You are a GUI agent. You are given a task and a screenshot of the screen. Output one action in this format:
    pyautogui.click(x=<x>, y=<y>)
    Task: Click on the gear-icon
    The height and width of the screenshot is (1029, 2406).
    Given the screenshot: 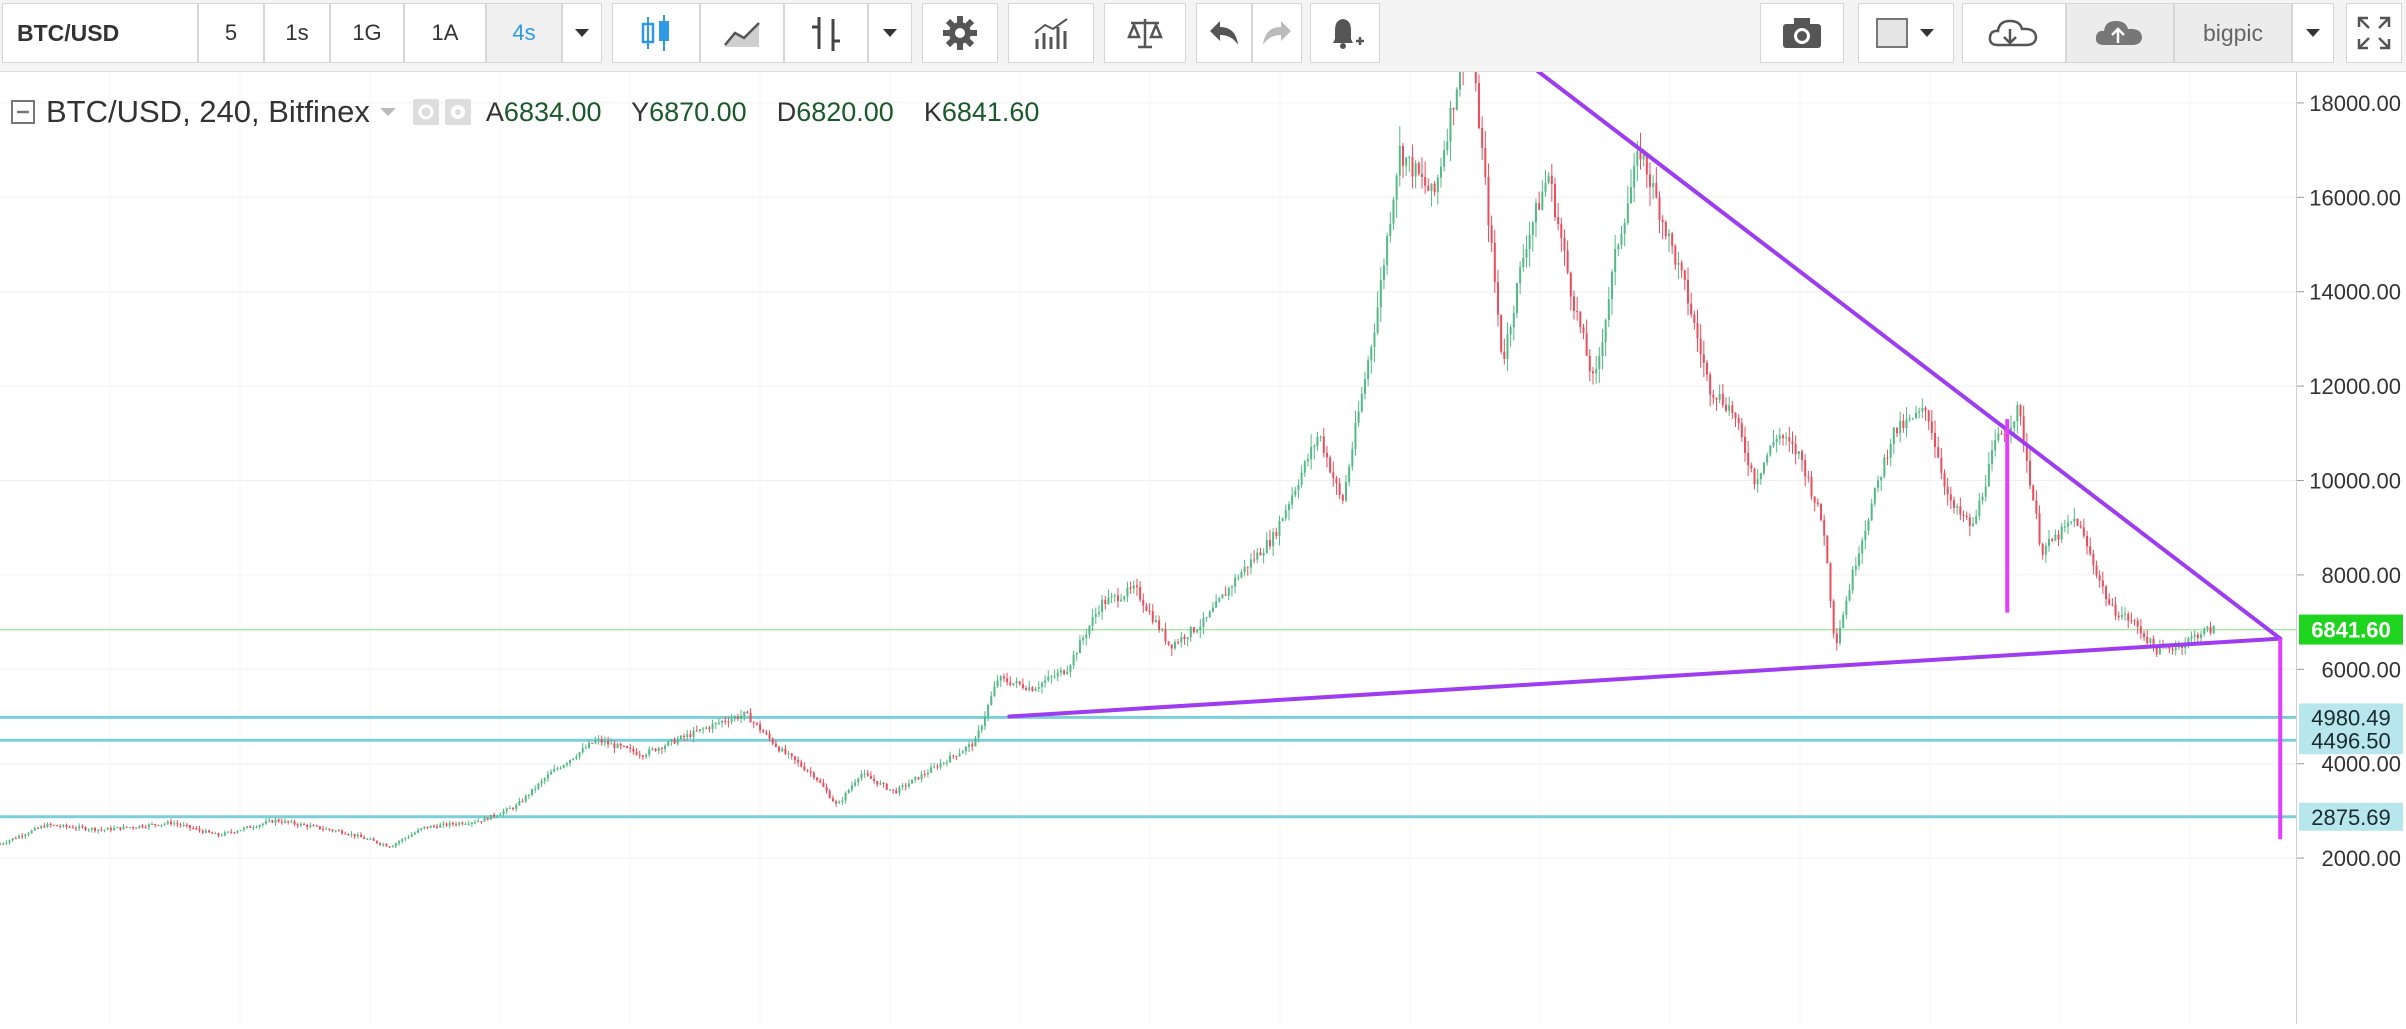 What is the action you would take?
    pyautogui.click(x=458, y=112)
    